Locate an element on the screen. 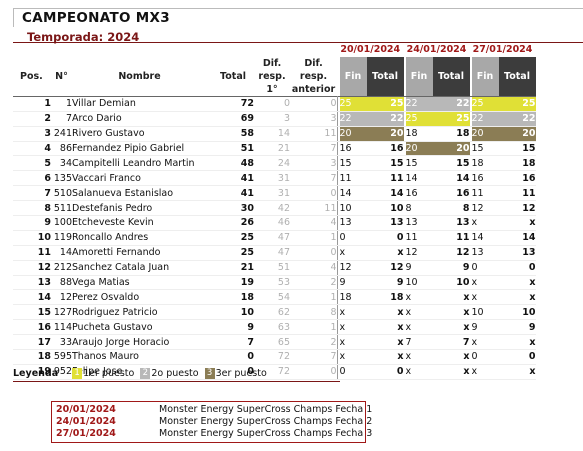 The image size is (583, 451). pos-cell: 9 is located at coordinates (32, 223).